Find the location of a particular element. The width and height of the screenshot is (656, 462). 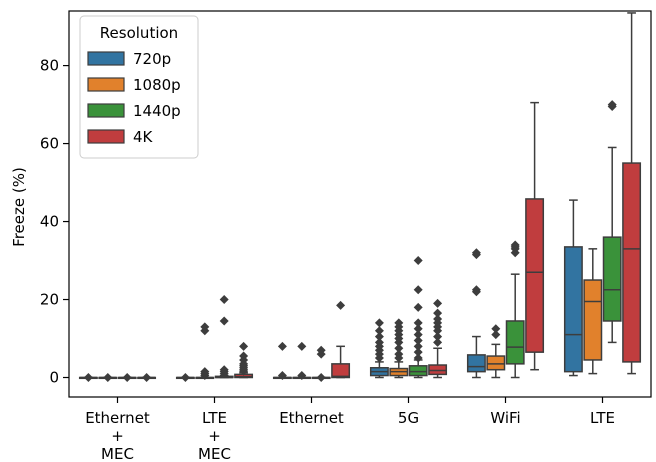

legend-items: 720p 1080p 1440p 4K is located at coordinates (134, 98).